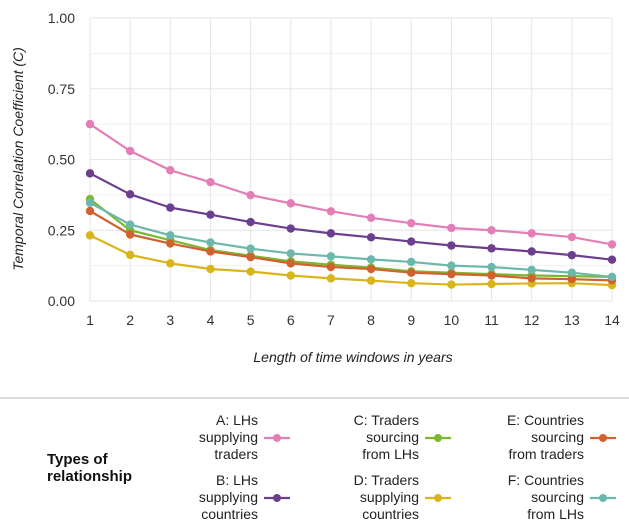 The width and height of the screenshot is (629, 523). What do you see at coordinates (244, 437) in the screenshot?
I see `legend-item-a: A: LHs supplying traders` at bounding box center [244, 437].